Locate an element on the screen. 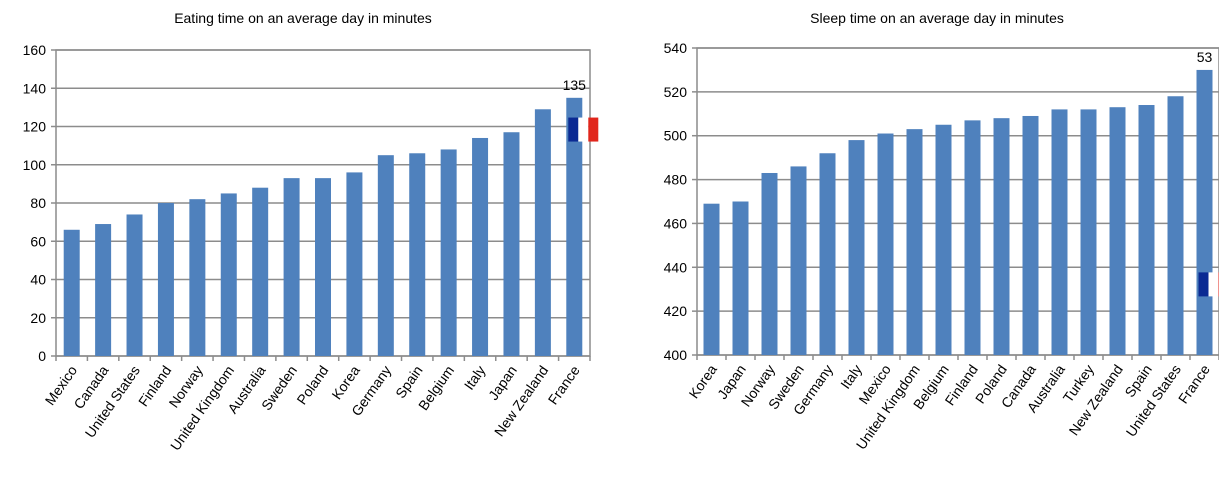  data-label-france: 53 is located at coordinates (1205, 57).